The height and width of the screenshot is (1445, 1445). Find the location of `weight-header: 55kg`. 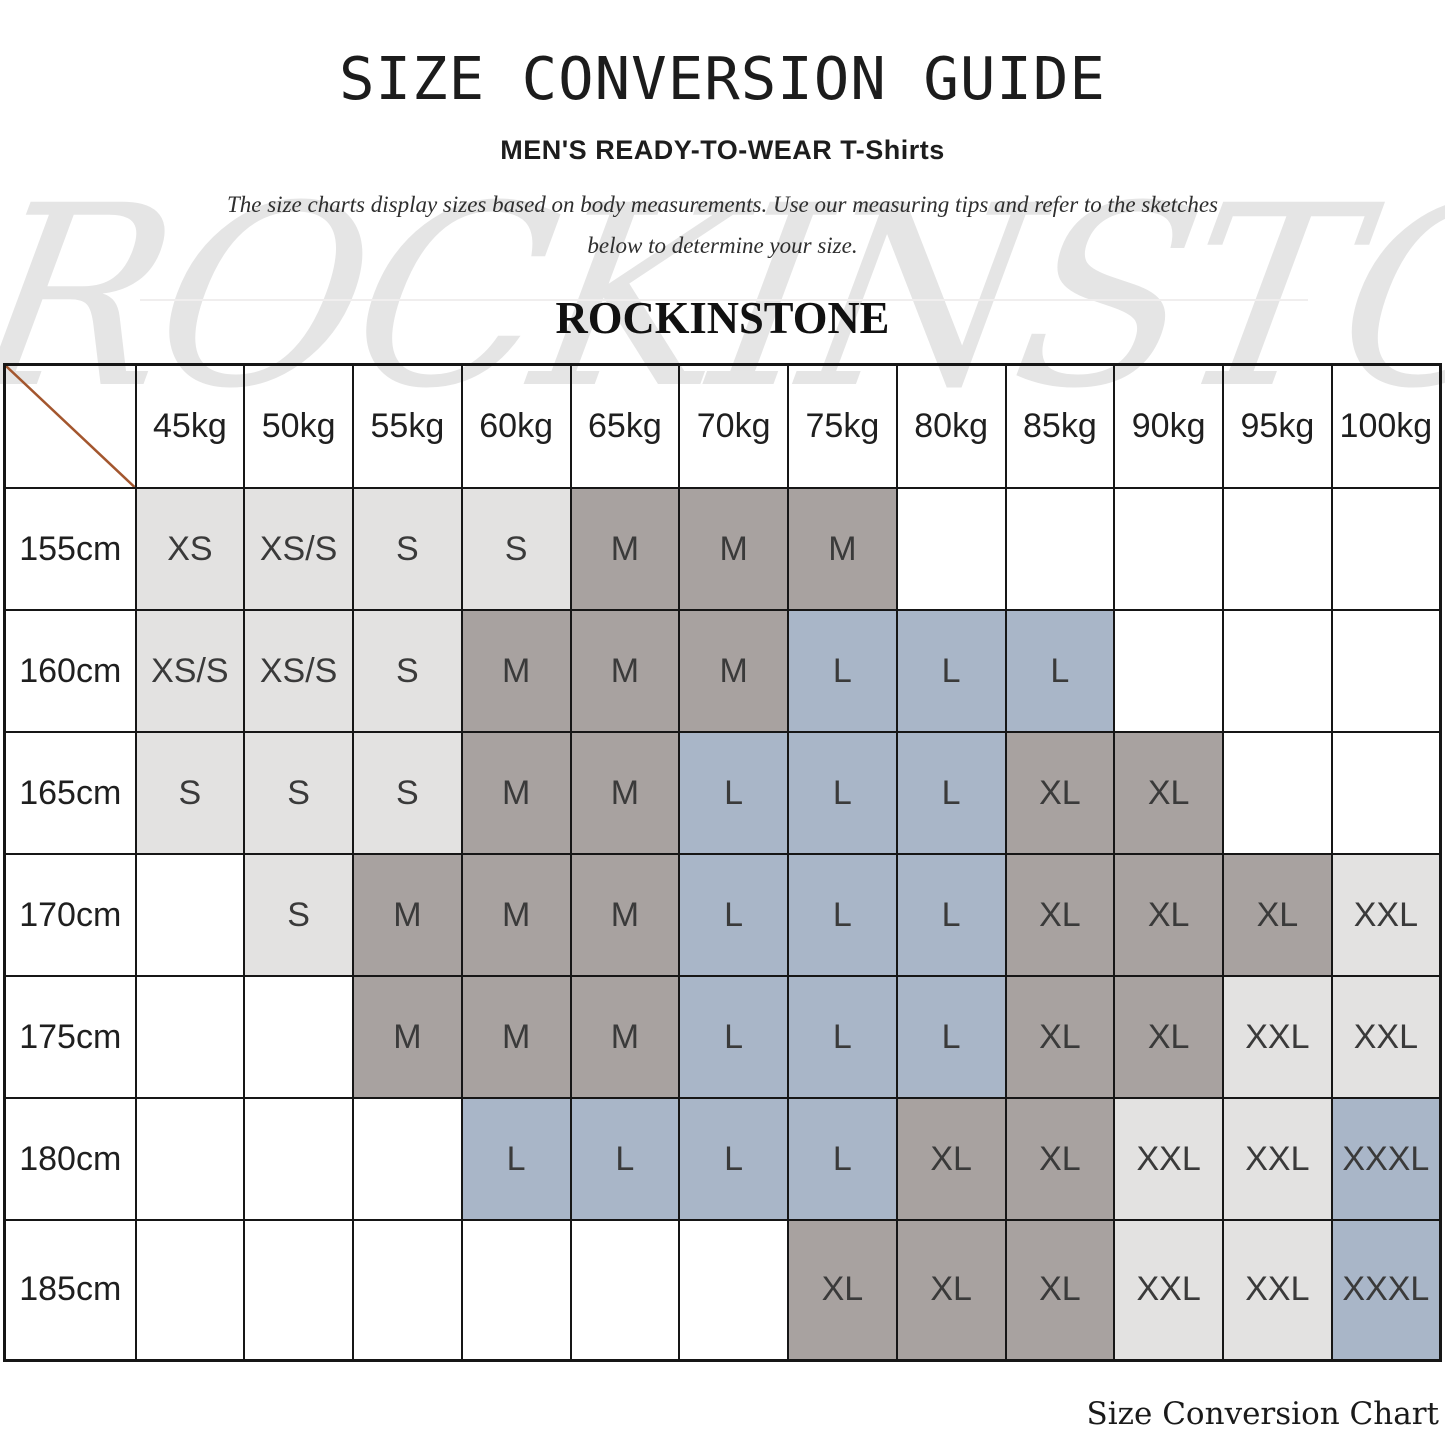

weight-header: 55kg is located at coordinates (407, 426).